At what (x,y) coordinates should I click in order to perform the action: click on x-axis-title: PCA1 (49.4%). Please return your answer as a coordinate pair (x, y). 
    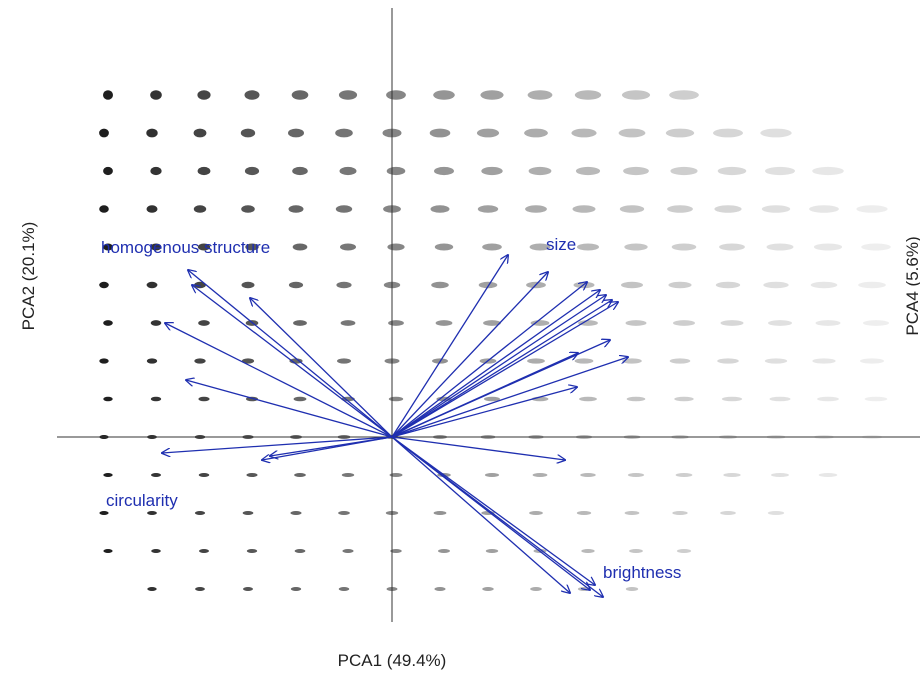
    Looking at the image, I should click on (392, 660).